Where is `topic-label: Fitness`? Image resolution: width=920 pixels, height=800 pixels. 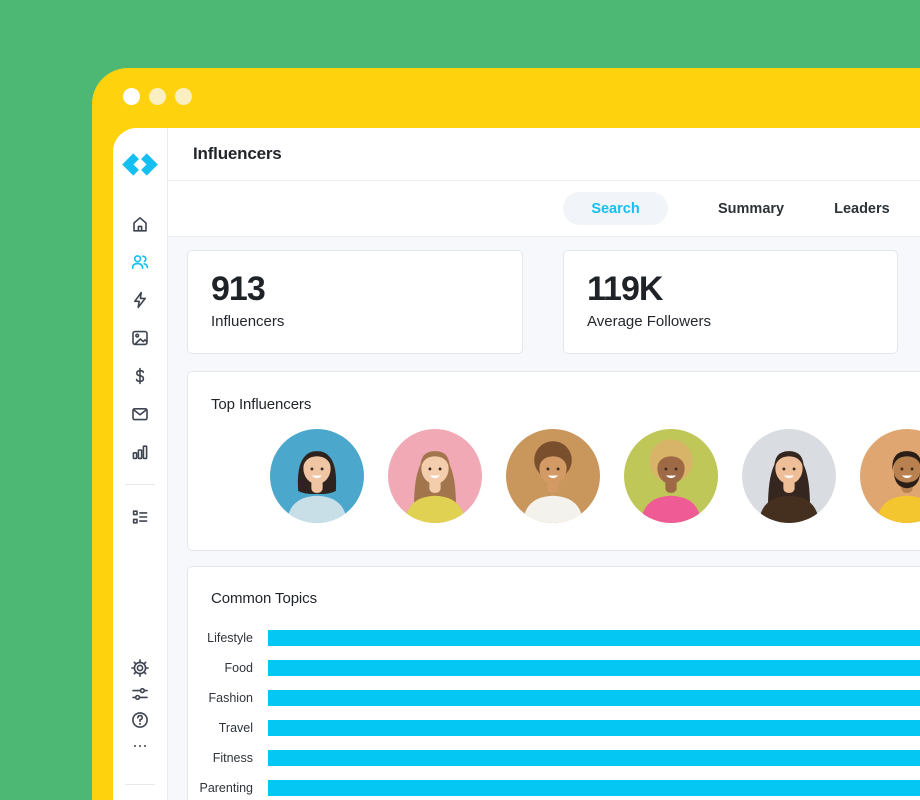
topic-label: Fitness is located at coordinates (232, 758).